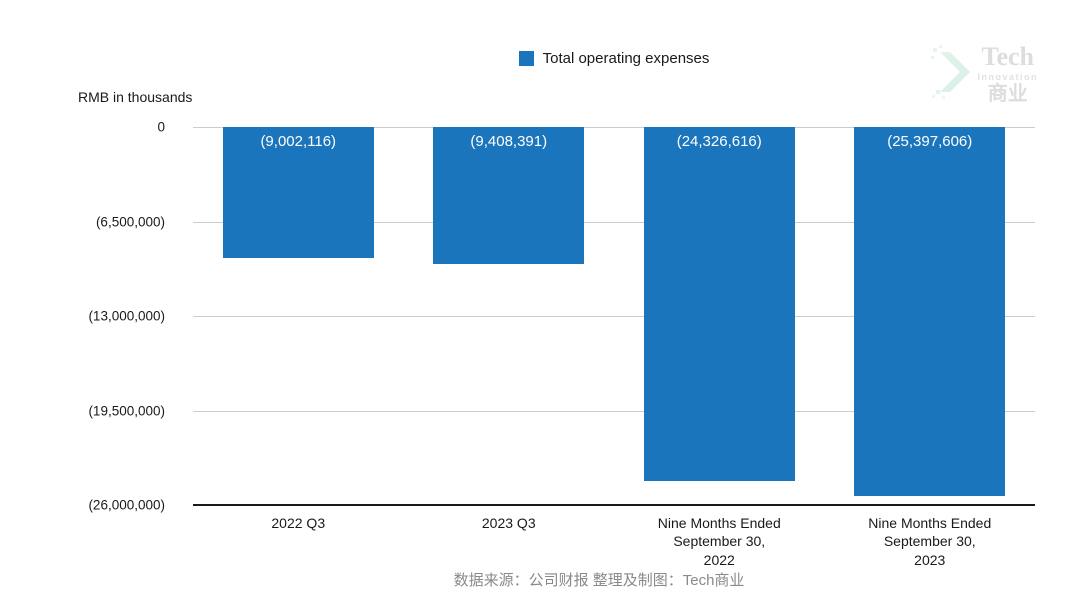 The height and width of the screenshot is (612, 1080). Describe the element at coordinates (719, 304) in the screenshot. I see `bar-3: (24,326,616)` at that location.